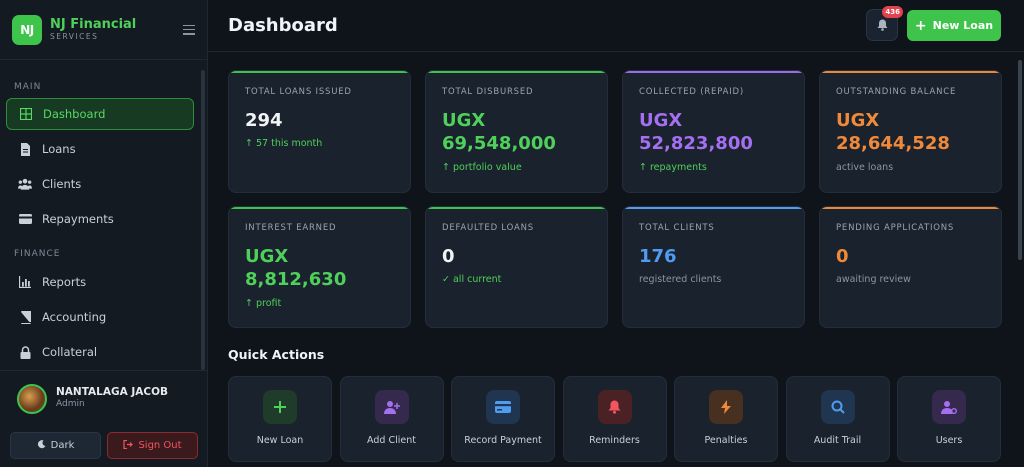 The height and width of the screenshot is (467, 1024). What do you see at coordinates (895, 228) in the screenshot?
I see `stat-label: PENDING APPLICATIONS` at bounding box center [895, 228].